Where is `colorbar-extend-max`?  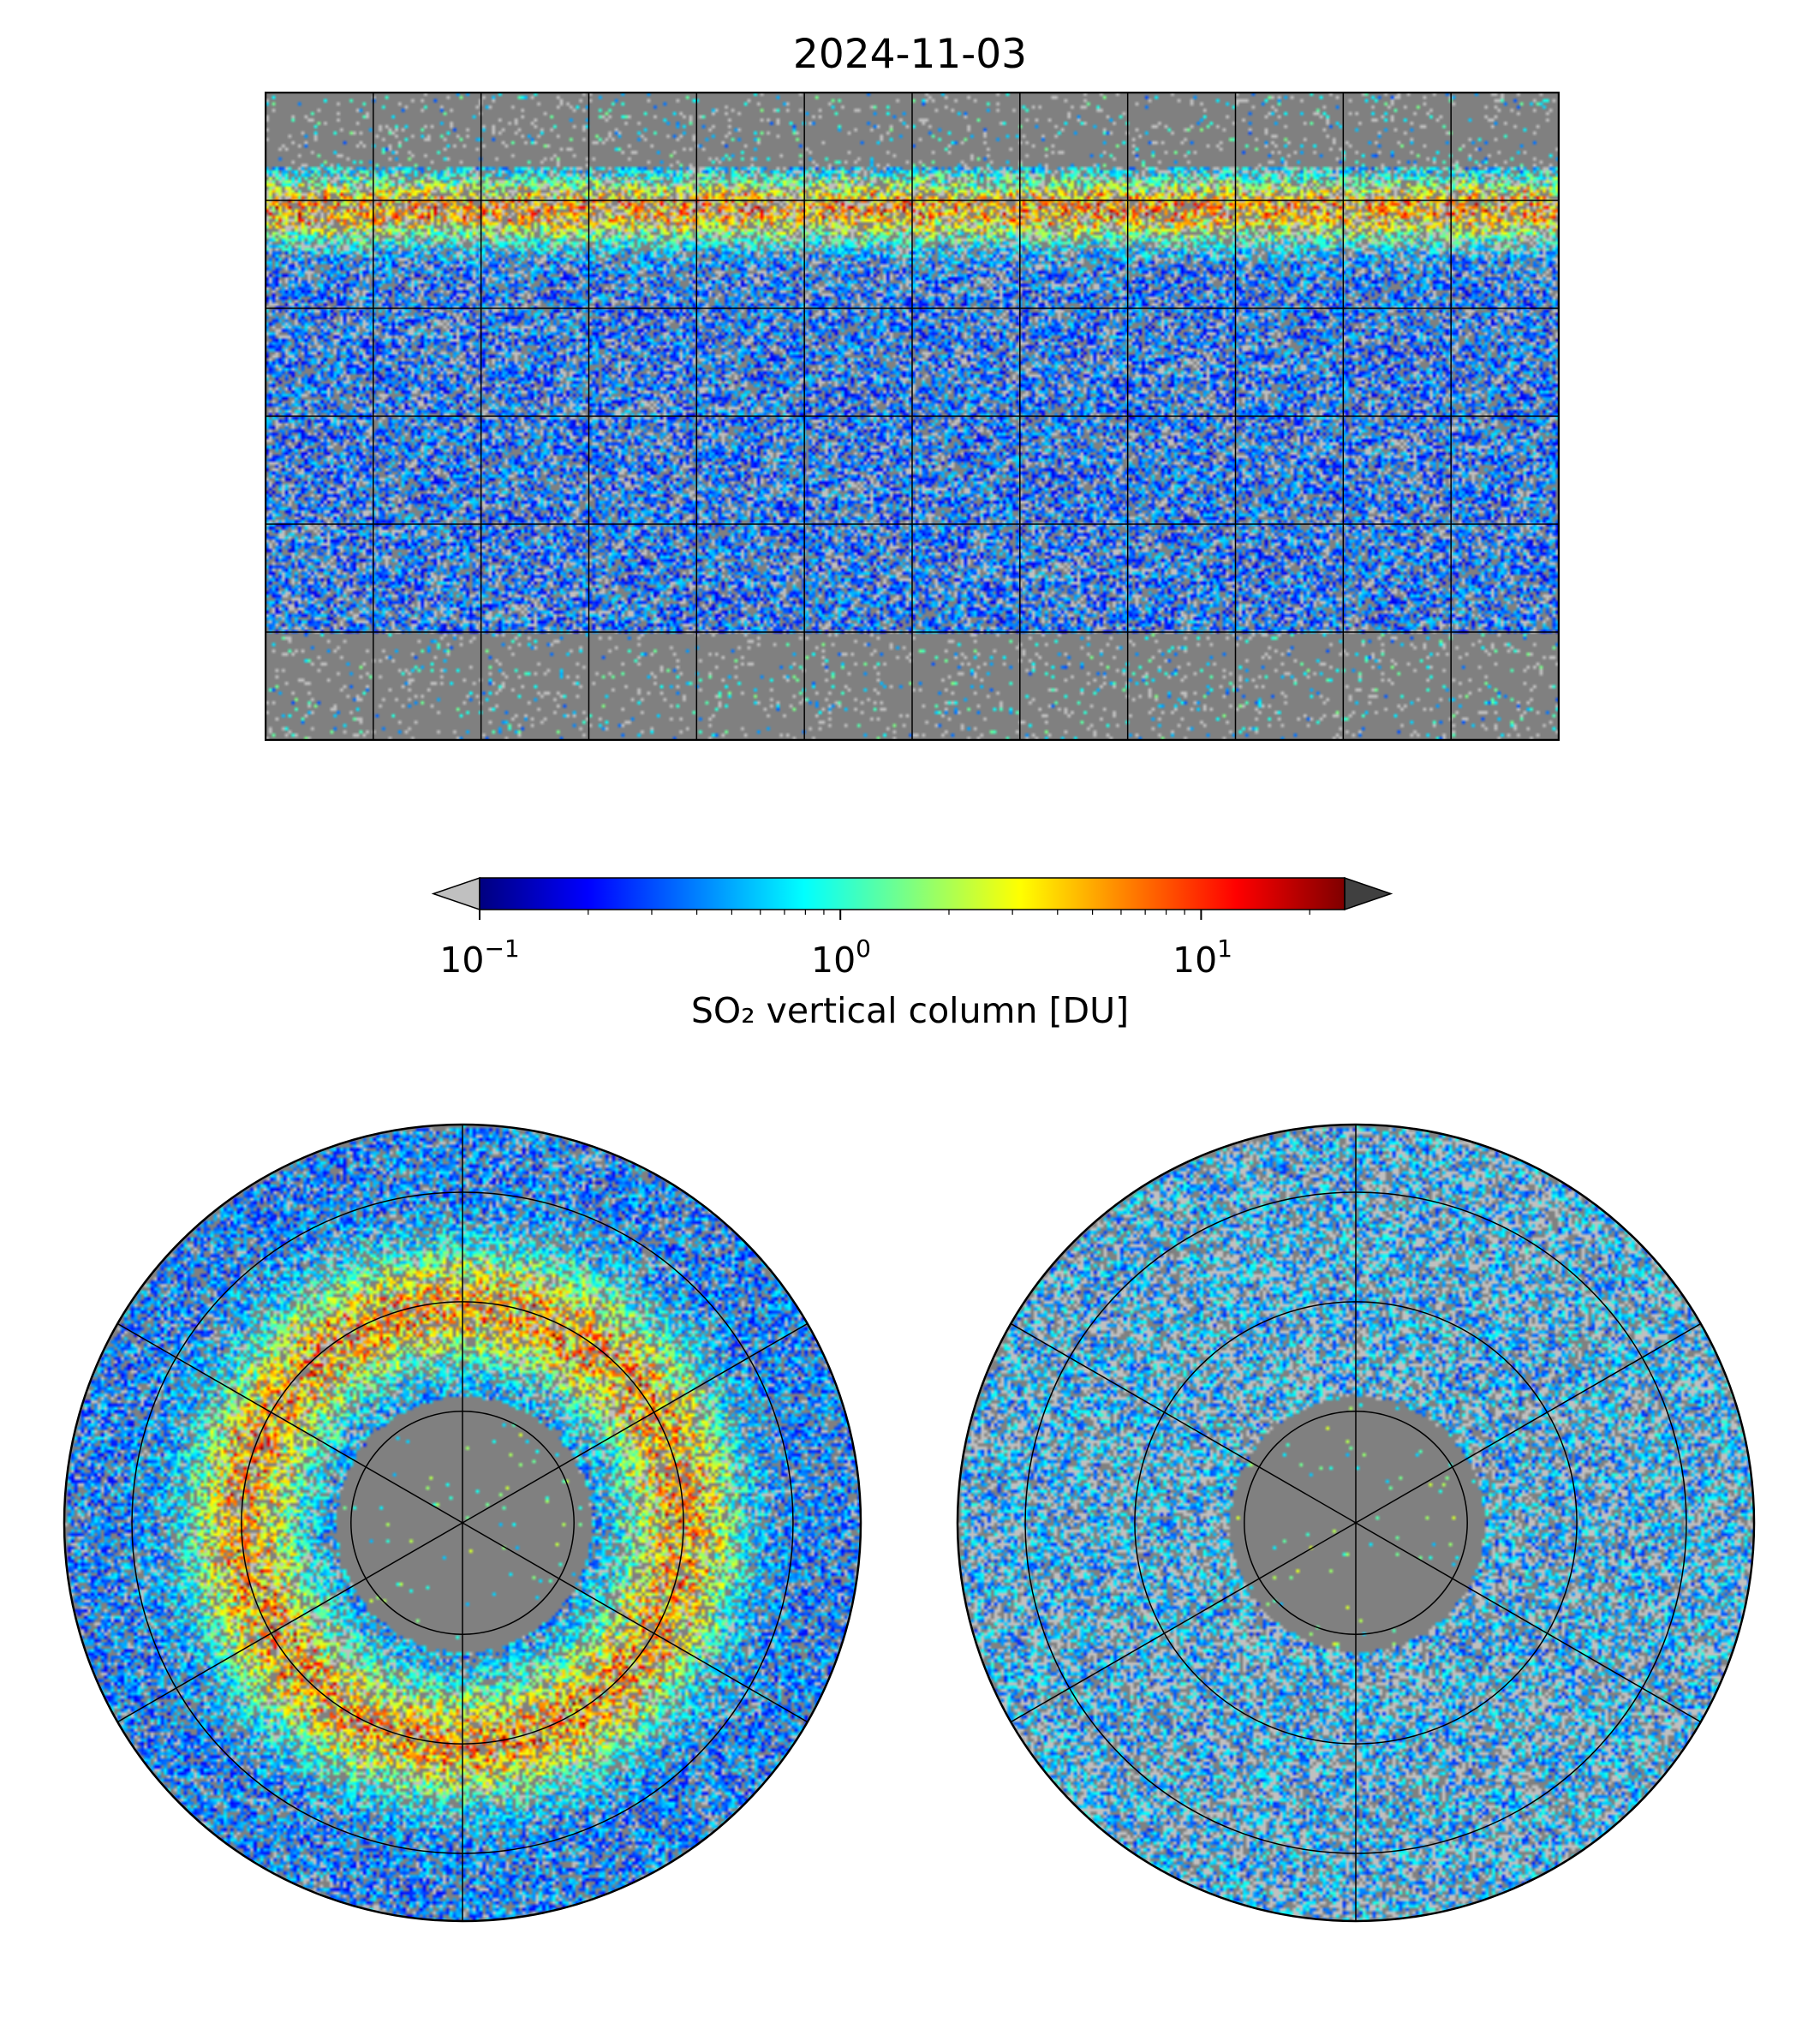
colorbar-extend-max is located at coordinates (1368, 893).